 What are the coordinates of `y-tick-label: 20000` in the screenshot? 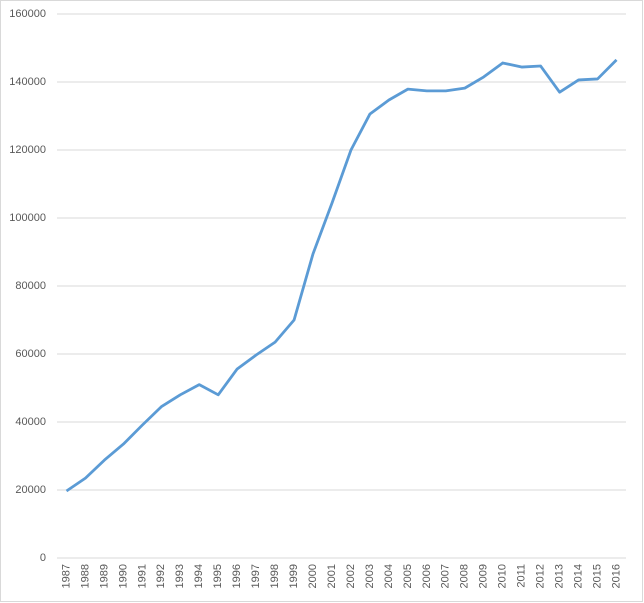 It's located at (30, 490).